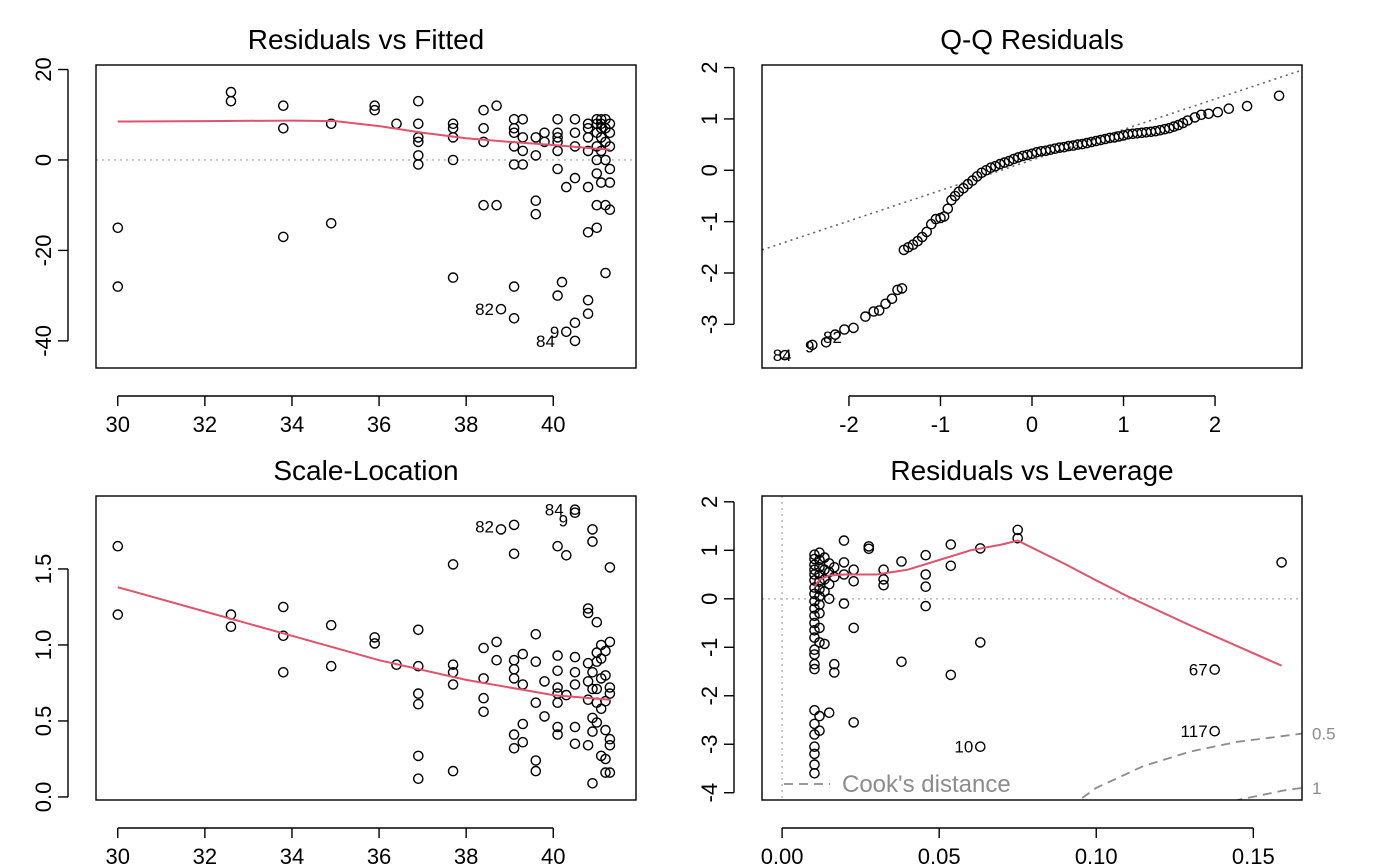  I want to click on x-tick-label: 30, so click(118, 424).